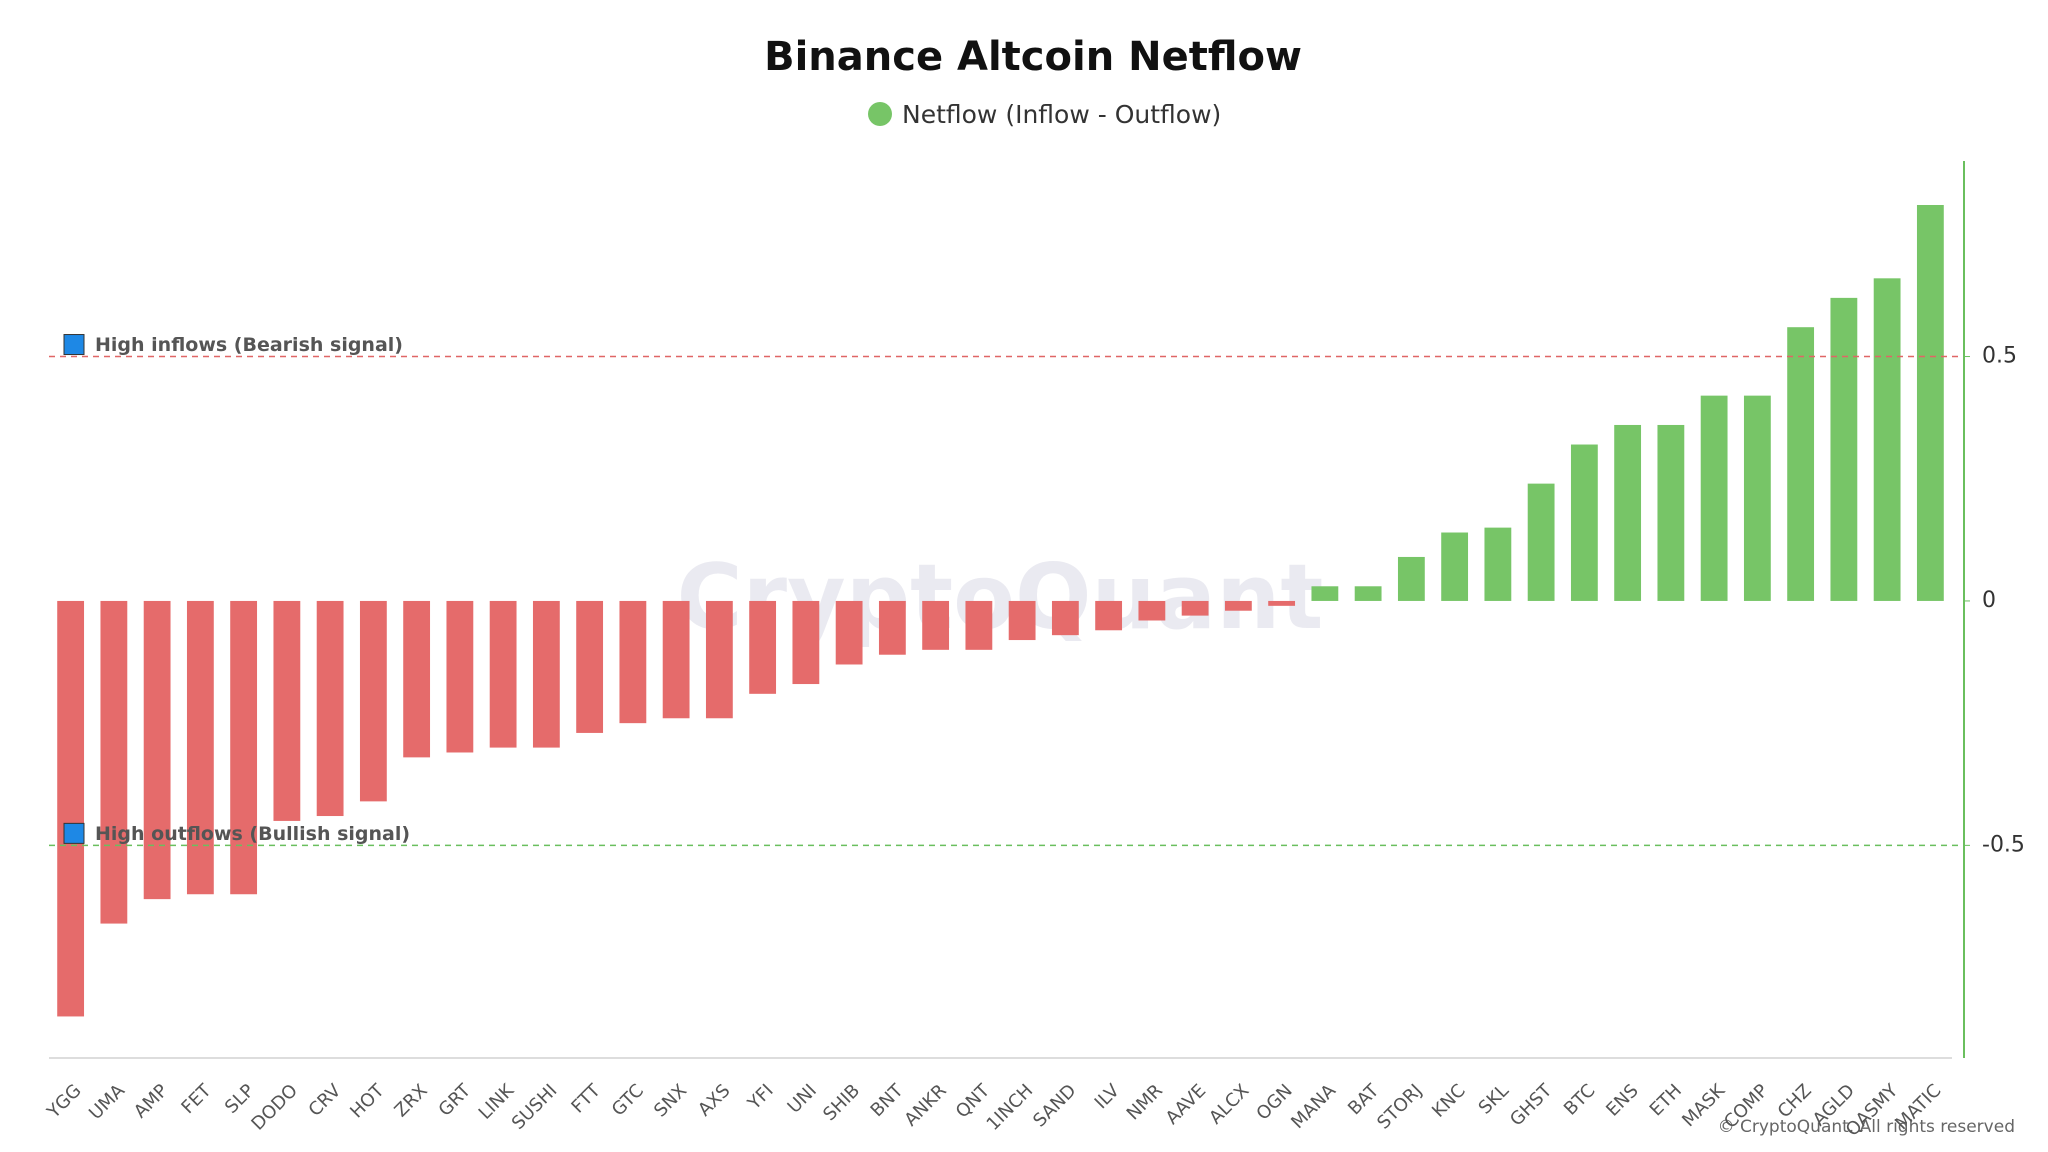  Describe the element at coordinates (1531, 1105) in the screenshot. I see `x-tick-label: GHST` at that location.